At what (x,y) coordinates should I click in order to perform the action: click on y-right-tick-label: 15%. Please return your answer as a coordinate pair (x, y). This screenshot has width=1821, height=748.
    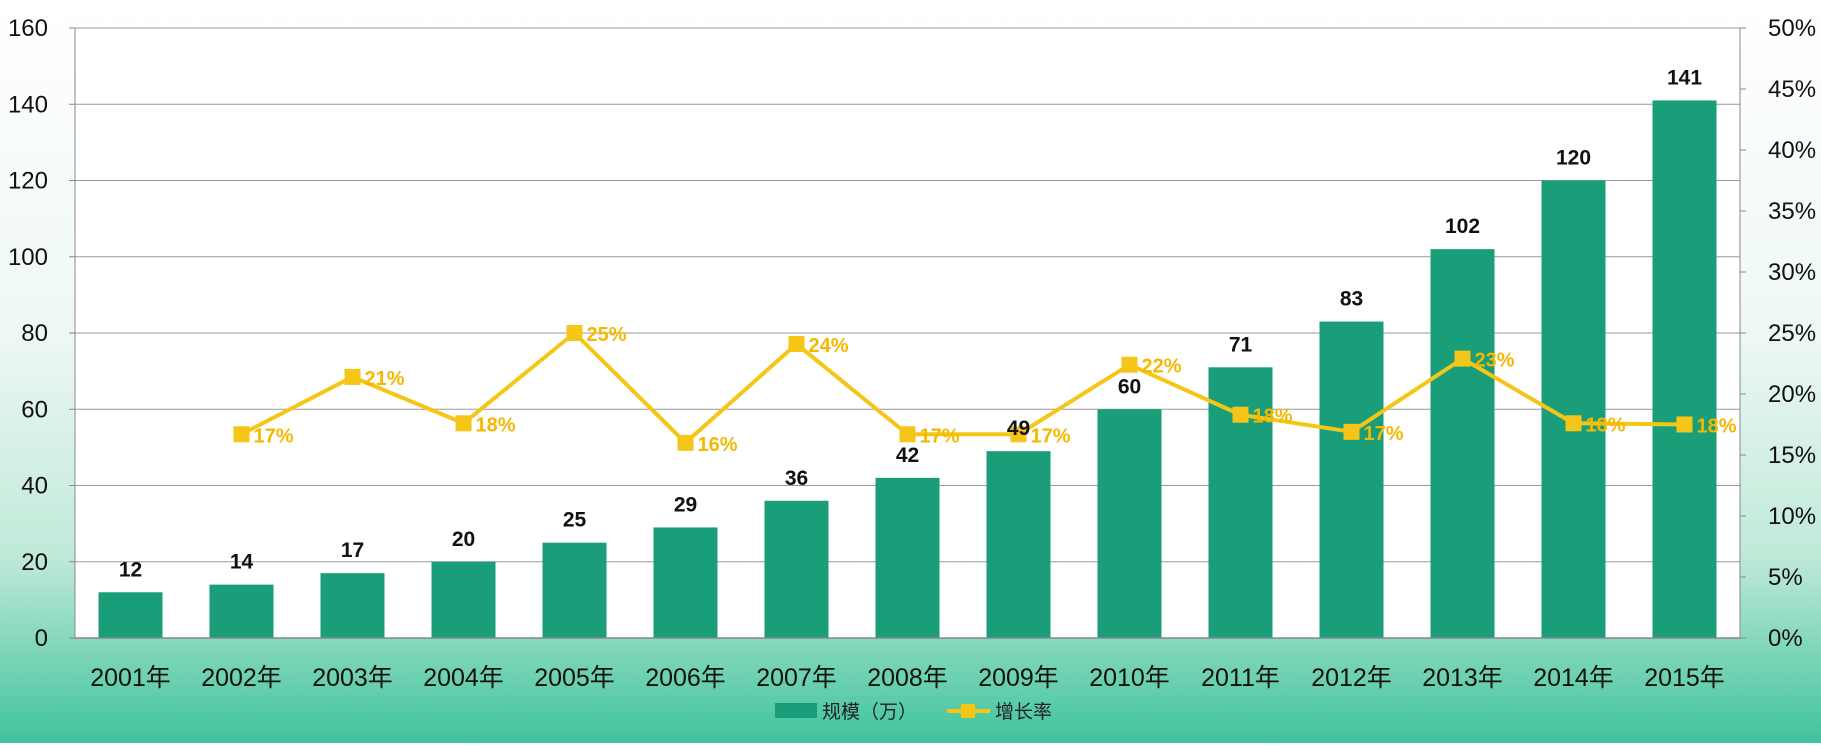
    Looking at the image, I should click on (1792, 455).